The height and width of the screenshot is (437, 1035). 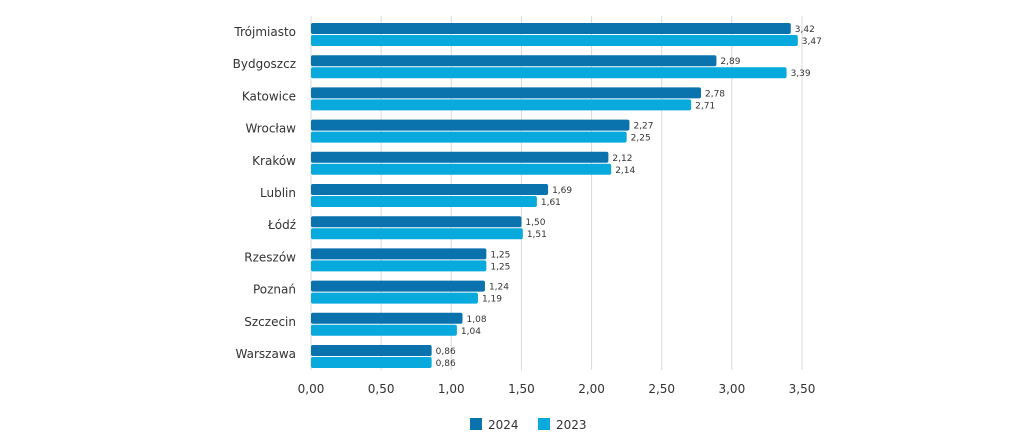 I want to click on legend-label: 2023, so click(x=571, y=425).